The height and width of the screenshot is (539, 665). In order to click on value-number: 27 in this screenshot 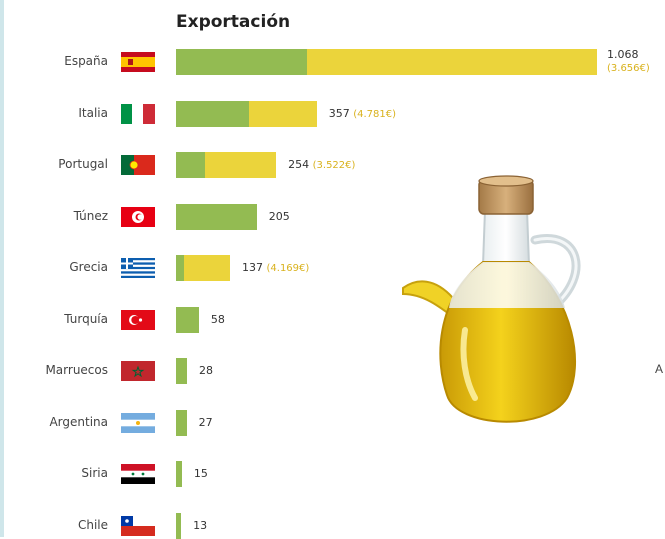, I will do `click(205, 422)`.